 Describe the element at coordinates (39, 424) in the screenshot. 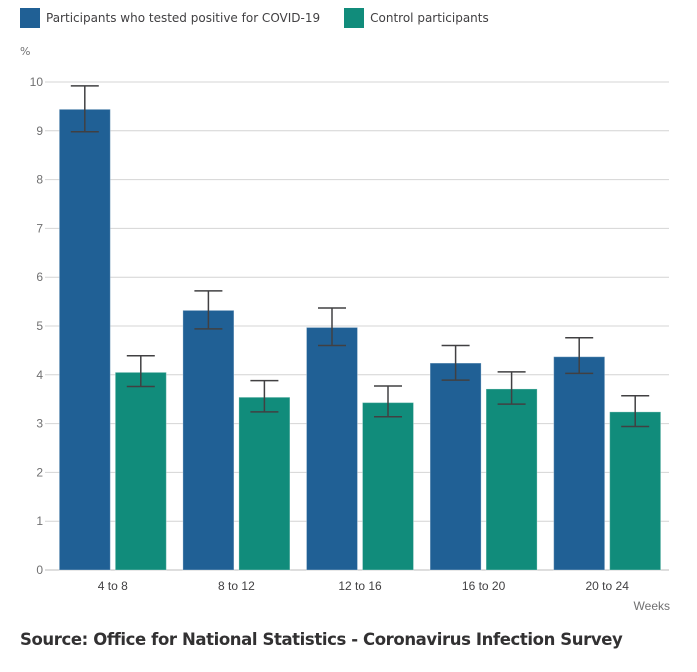

I see `y-tick-label: 3` at that location.